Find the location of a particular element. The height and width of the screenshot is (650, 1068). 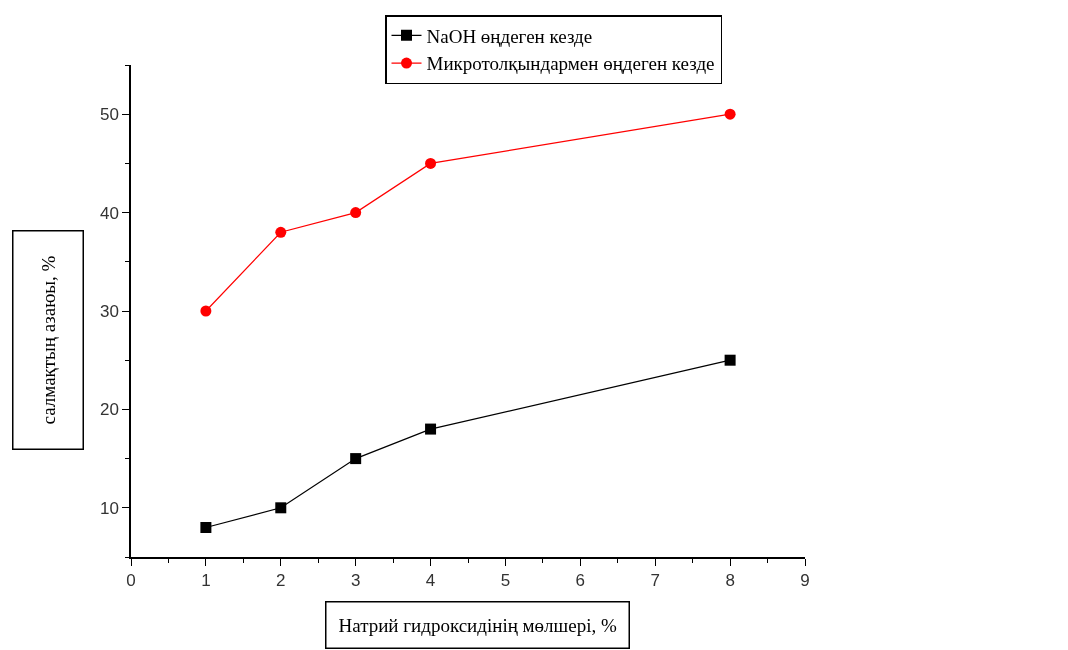

x-tick-label: 3 is located at coordinates (355, 581).